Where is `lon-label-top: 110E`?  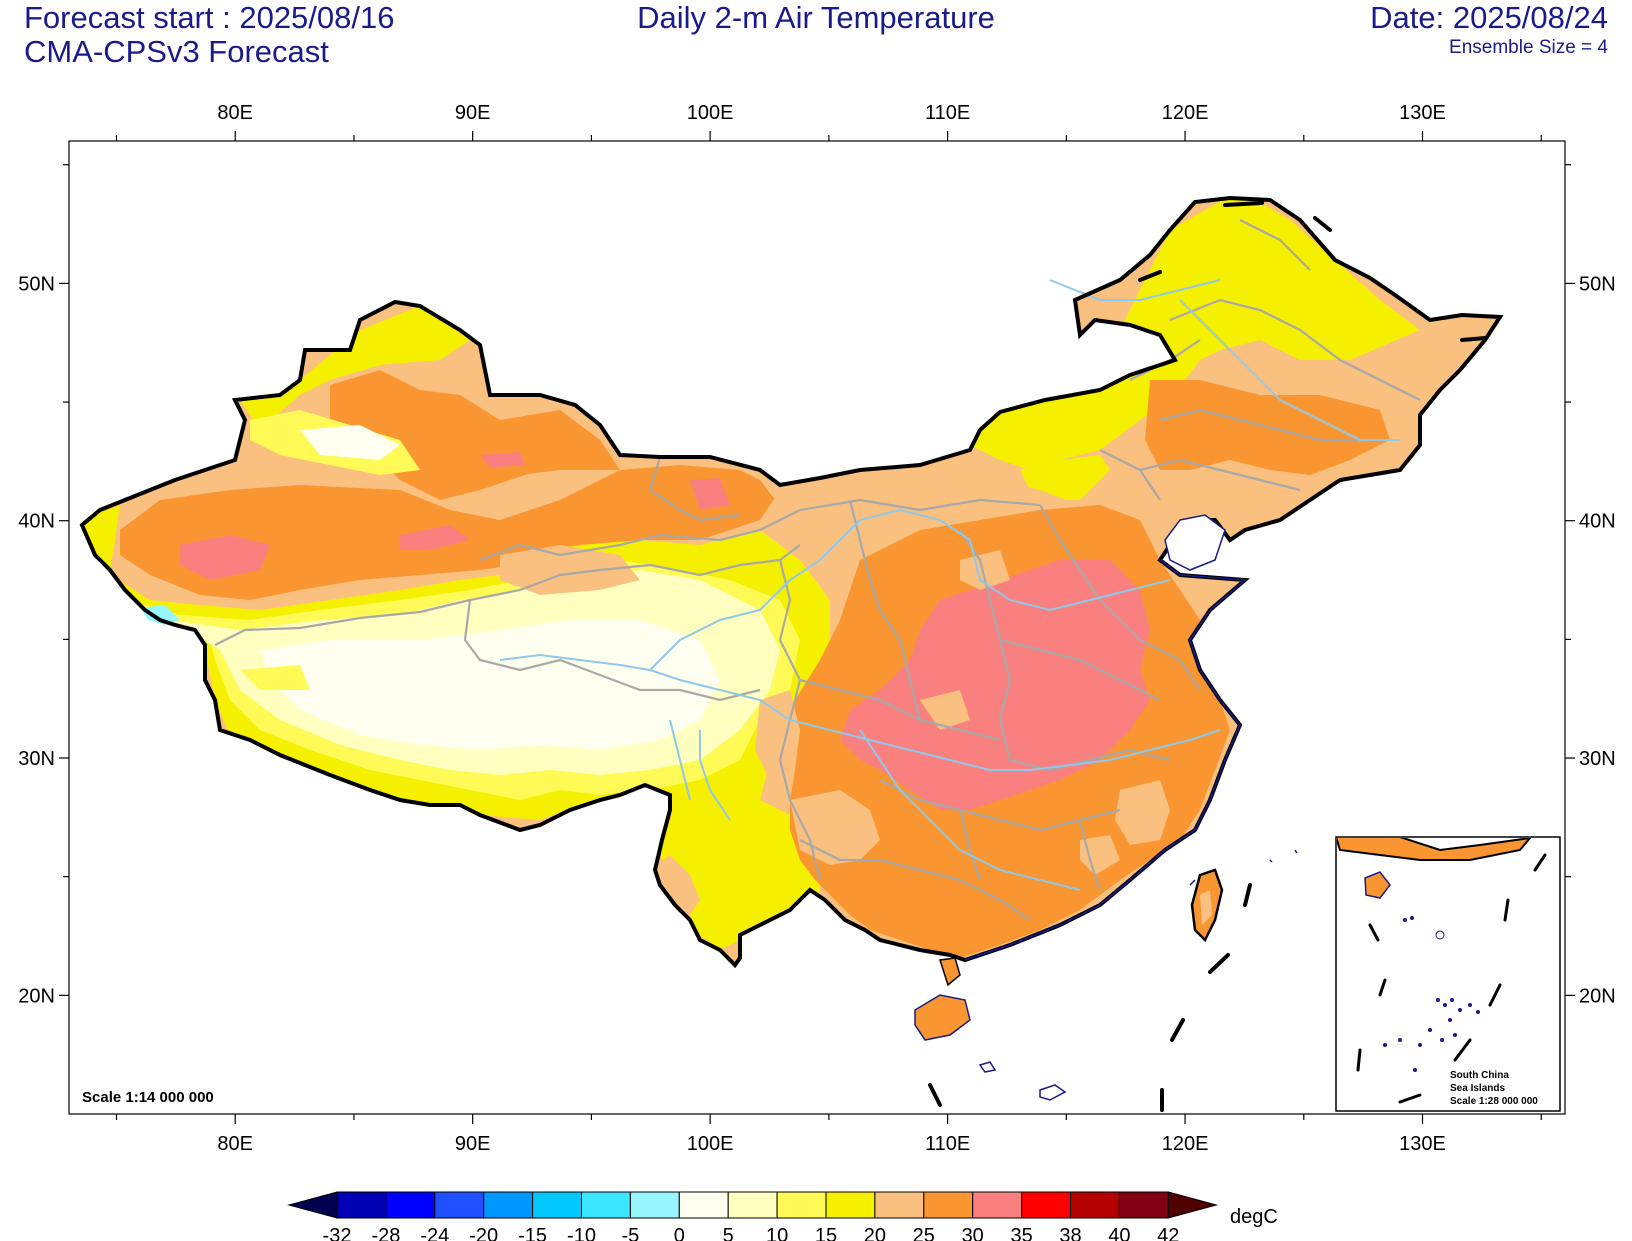 lon-label-top: 110E is located at coordinates (947, 113).